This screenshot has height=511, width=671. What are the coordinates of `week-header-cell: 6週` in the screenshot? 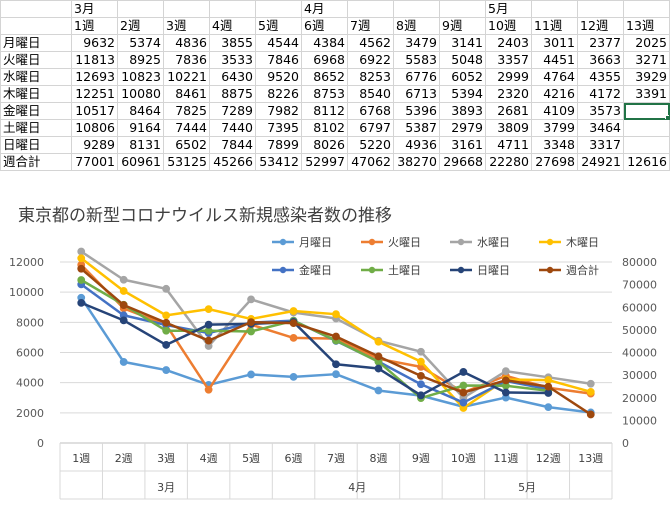 It's located at (324, 26).